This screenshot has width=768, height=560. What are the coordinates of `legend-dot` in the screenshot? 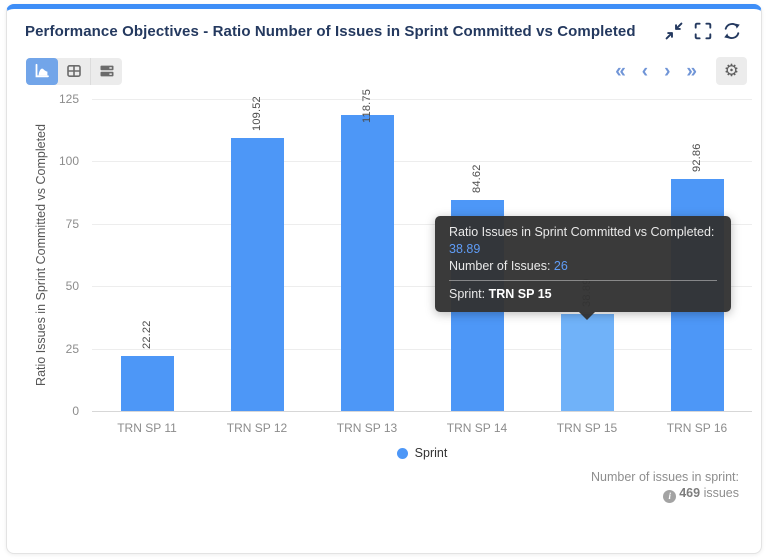 It's located at (402, 453).